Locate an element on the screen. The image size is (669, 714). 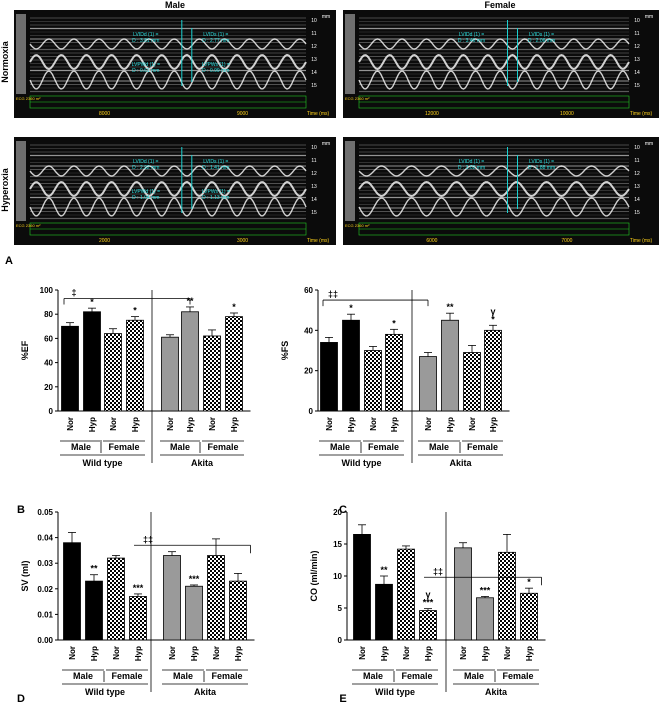
y-axis-label: %FS is located at coordinates (285, 351).